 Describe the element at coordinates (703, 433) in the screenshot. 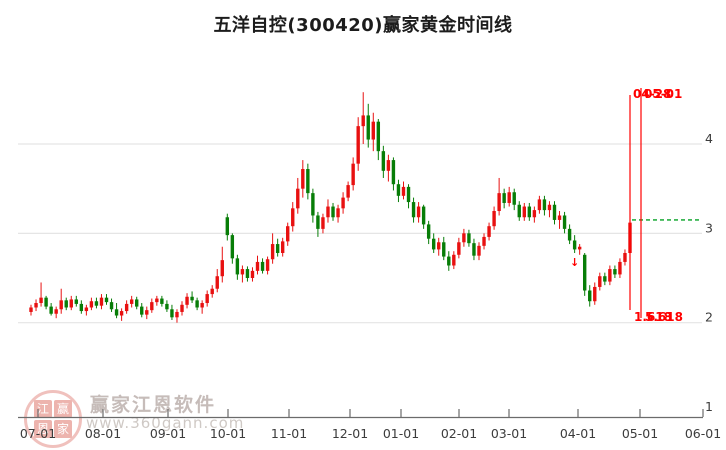

I see `x-axis-label: 06-01` at that location.